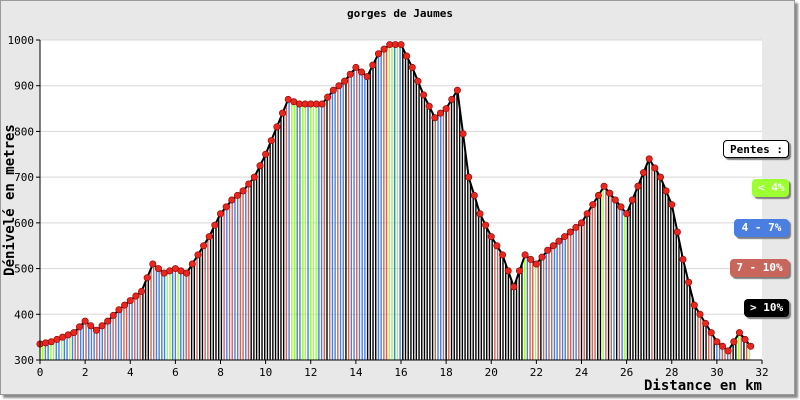 Image resolution: width=800 pixels, height=400 pixels. What do you see at coordinates (24, 314) in the screenshot?
I see `y-tick-label: 400` at bounding box center [24, 314].